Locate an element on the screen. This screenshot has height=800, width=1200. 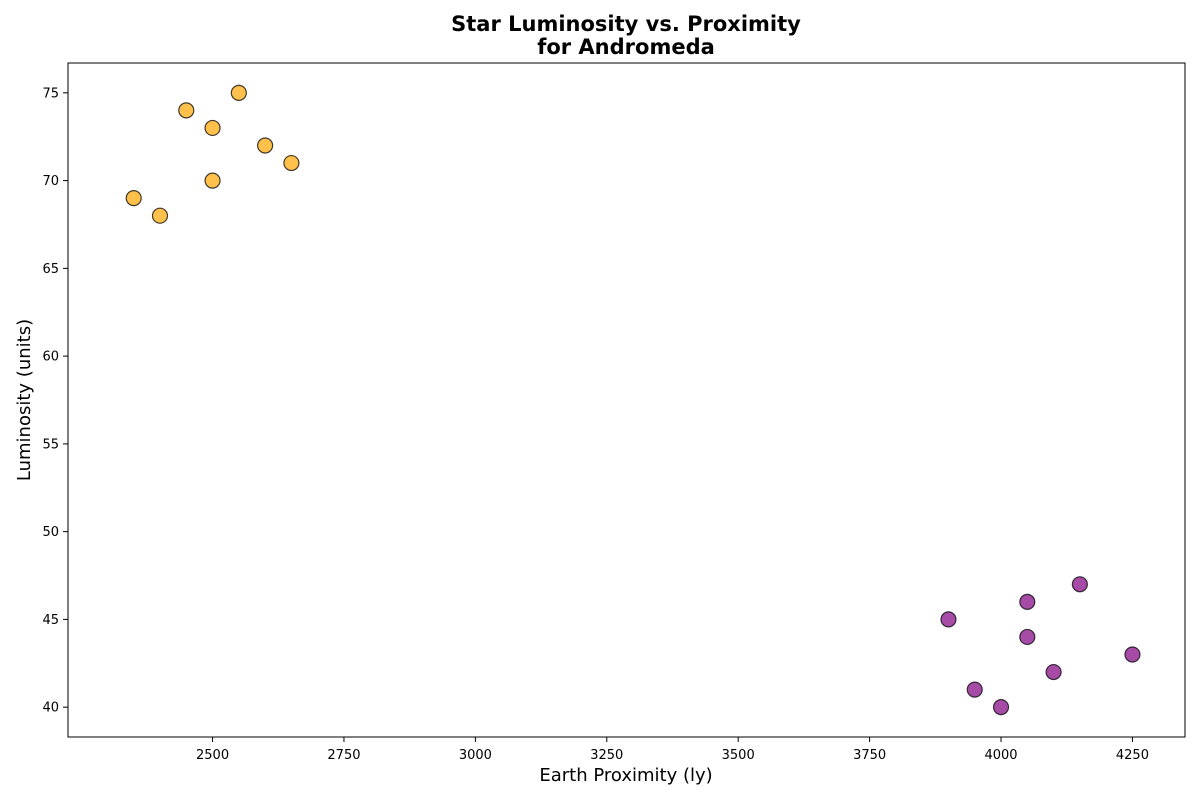
x-tick-label: 2750 is located at coordinates (343, 755).